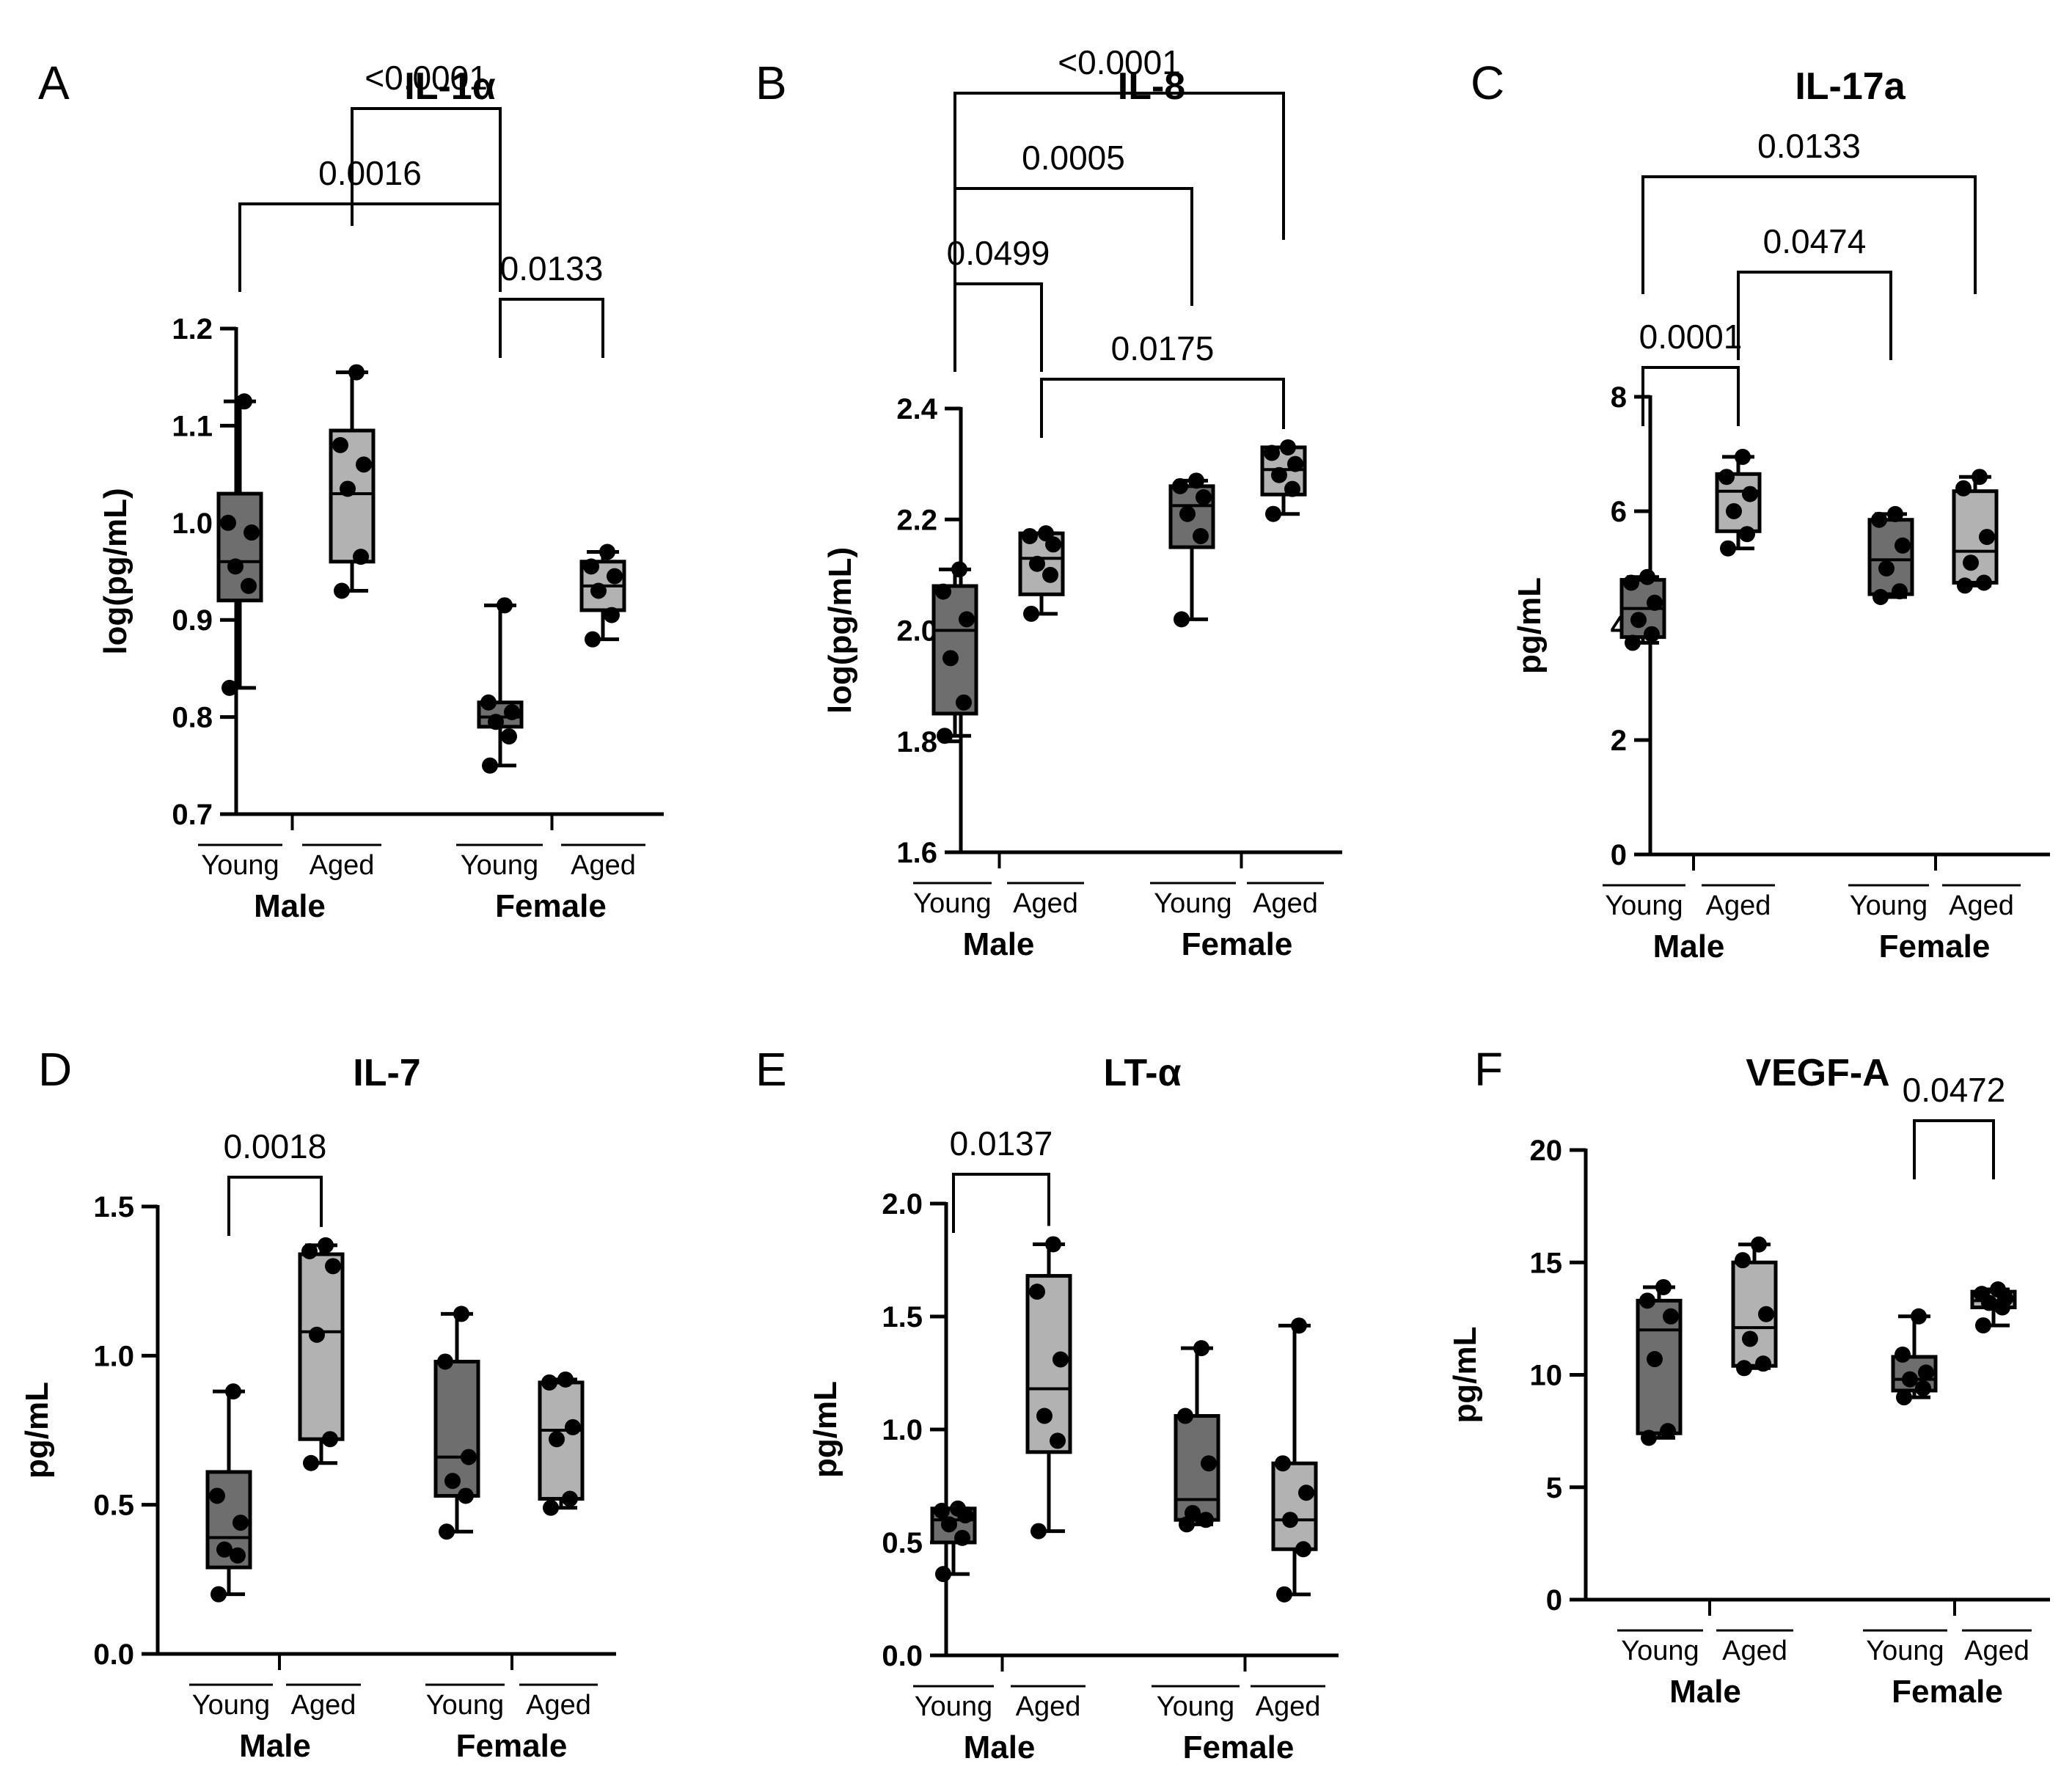 The width and height of the screenshot is (2072, 1783). I want to click on significance-bracket: 0.0175, so click(1162, 383).